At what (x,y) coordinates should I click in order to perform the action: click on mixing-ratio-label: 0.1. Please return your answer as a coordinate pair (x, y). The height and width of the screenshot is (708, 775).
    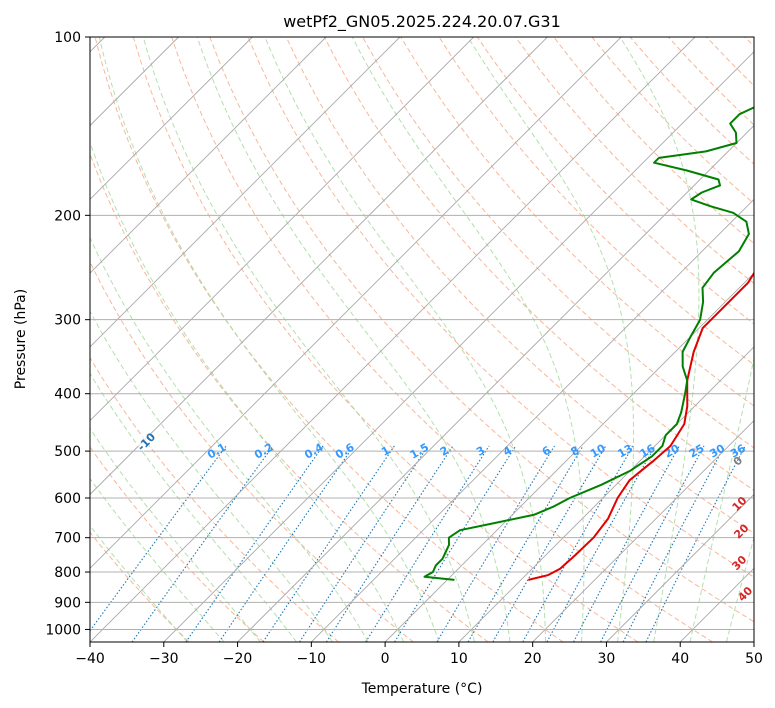
    Looking at the image, I should click on (216, 451).